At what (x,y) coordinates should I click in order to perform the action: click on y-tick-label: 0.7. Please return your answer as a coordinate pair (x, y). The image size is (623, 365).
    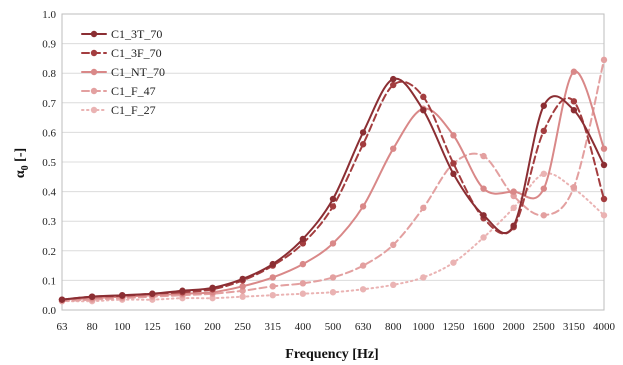
    Looking at the image, I should click on (49, 104).